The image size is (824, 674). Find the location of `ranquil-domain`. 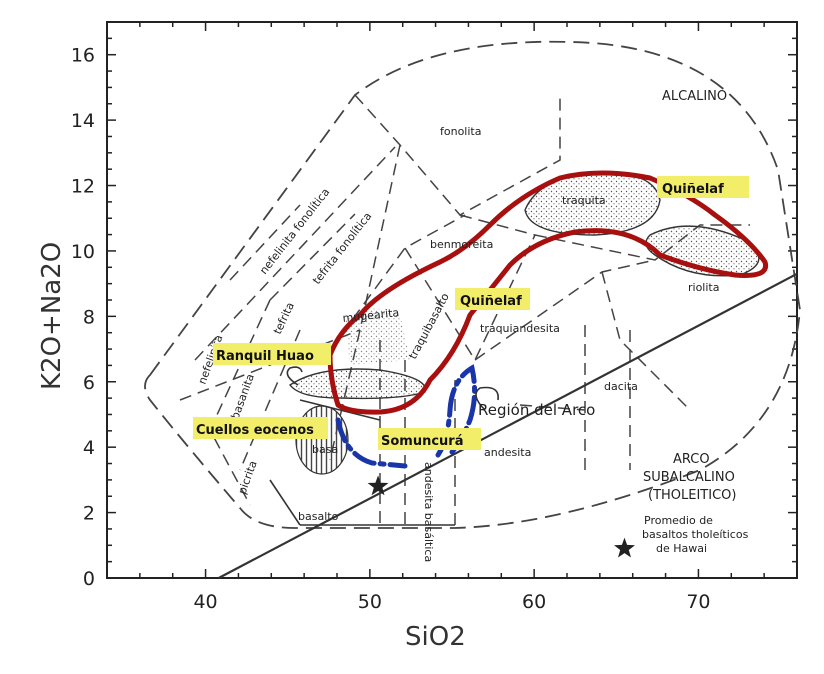

ranquil-domain is located at coordinates (357, 384).